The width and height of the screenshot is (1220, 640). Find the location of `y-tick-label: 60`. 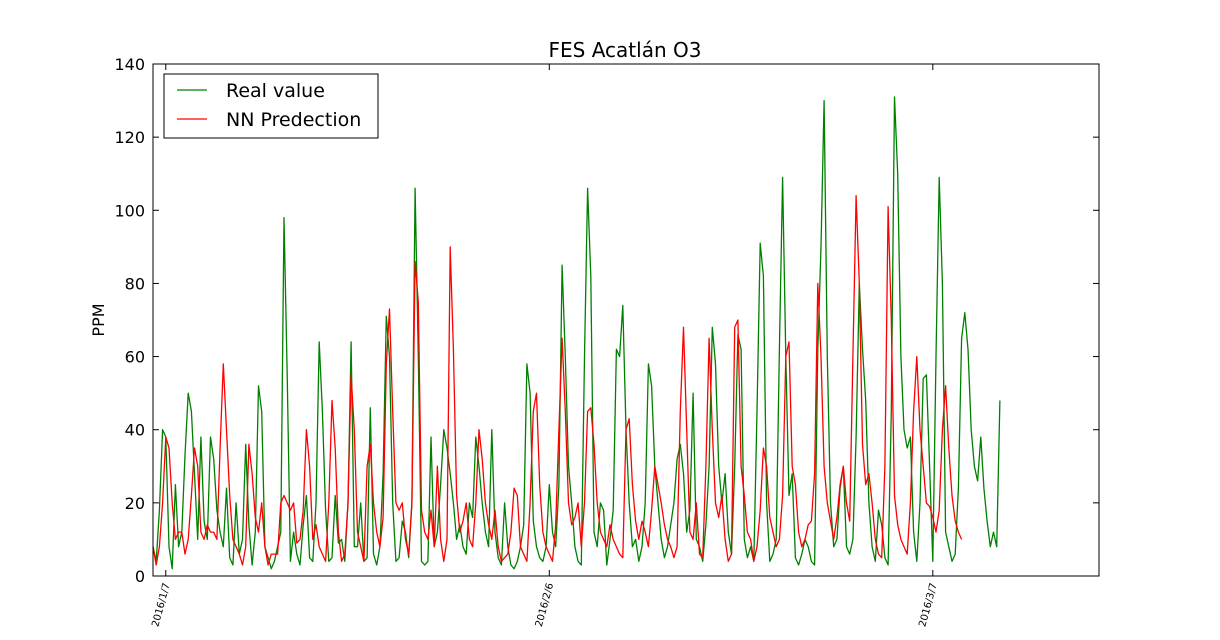

y-tick-label: 60 is located at coordinates (135, 357).